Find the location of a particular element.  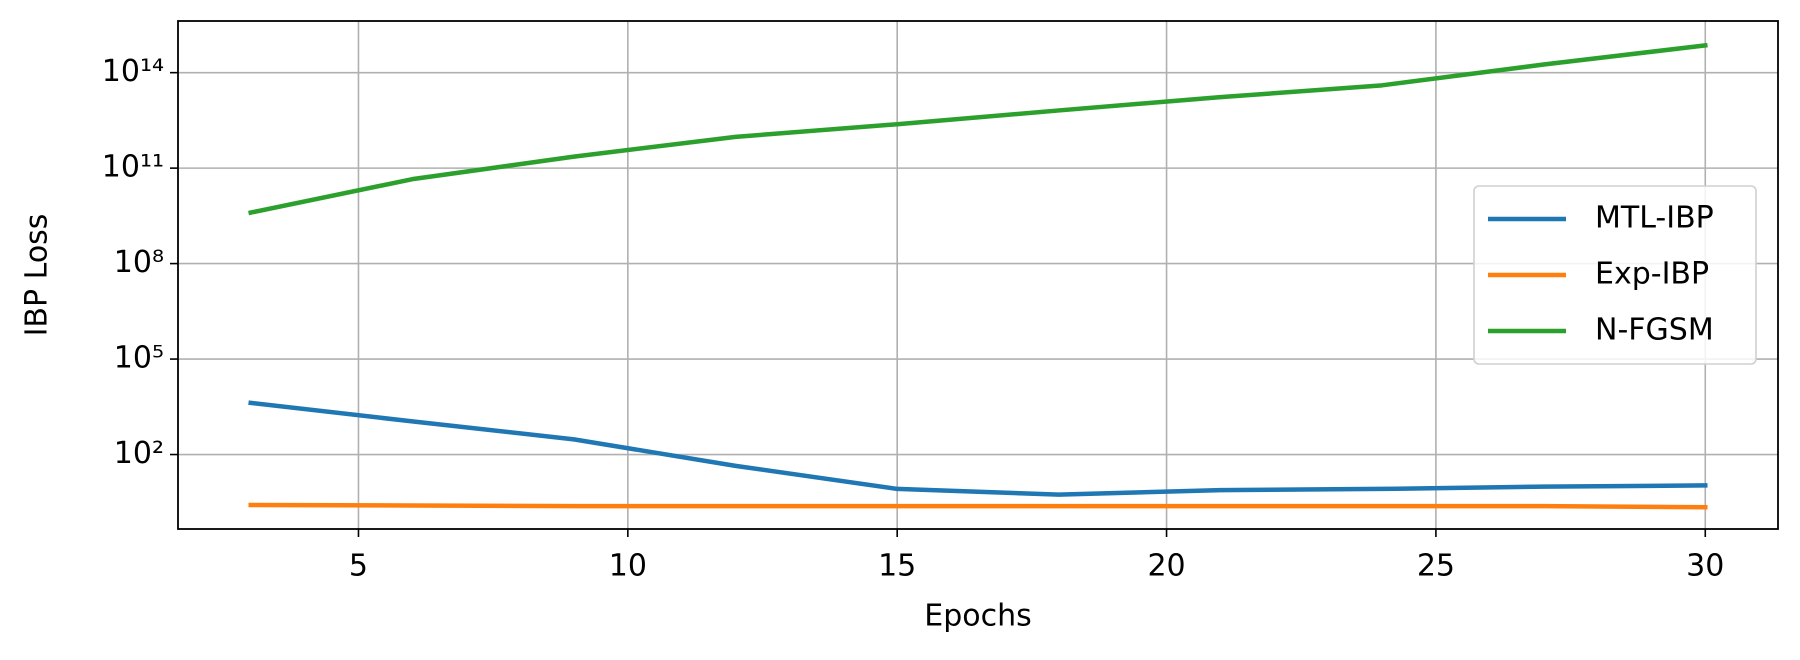

legend-label: MTL-IBP is located at coordinates (1654, 218).